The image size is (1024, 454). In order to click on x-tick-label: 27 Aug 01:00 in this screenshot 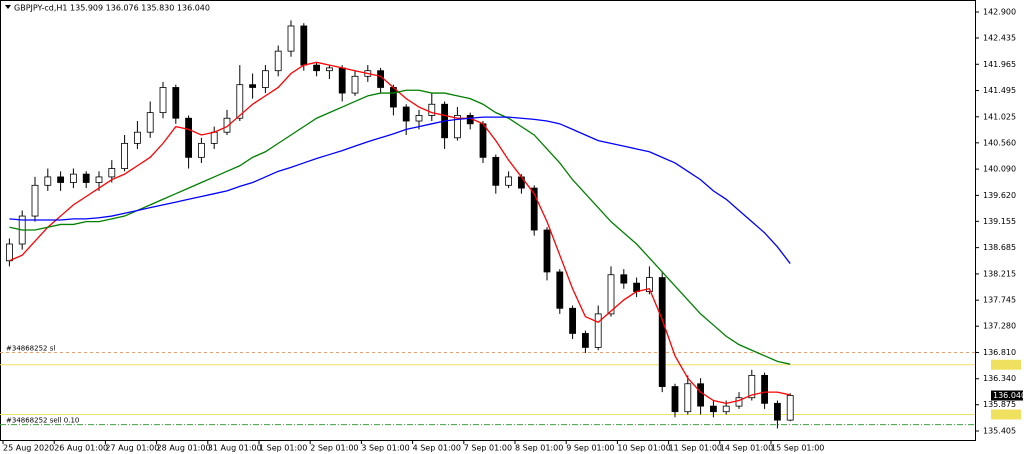, I will do `click(132, 448)`.